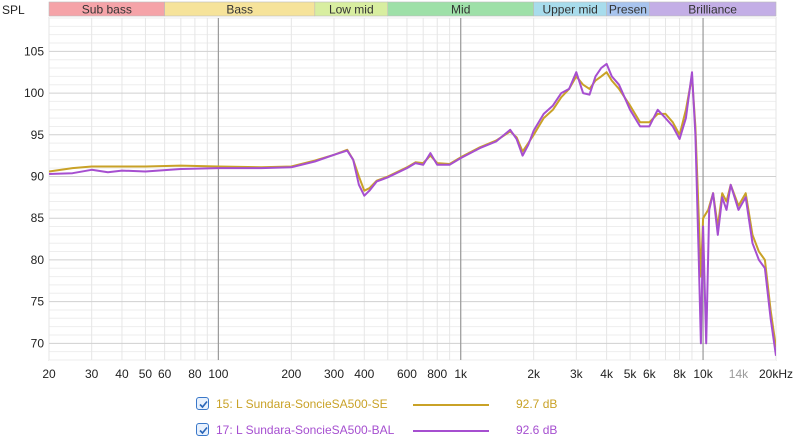 This screenshot has height=444, width=800. Describe the element at coordinates (739, 374) in the screenshot. I see `x-tick-label: 14k` at that location.